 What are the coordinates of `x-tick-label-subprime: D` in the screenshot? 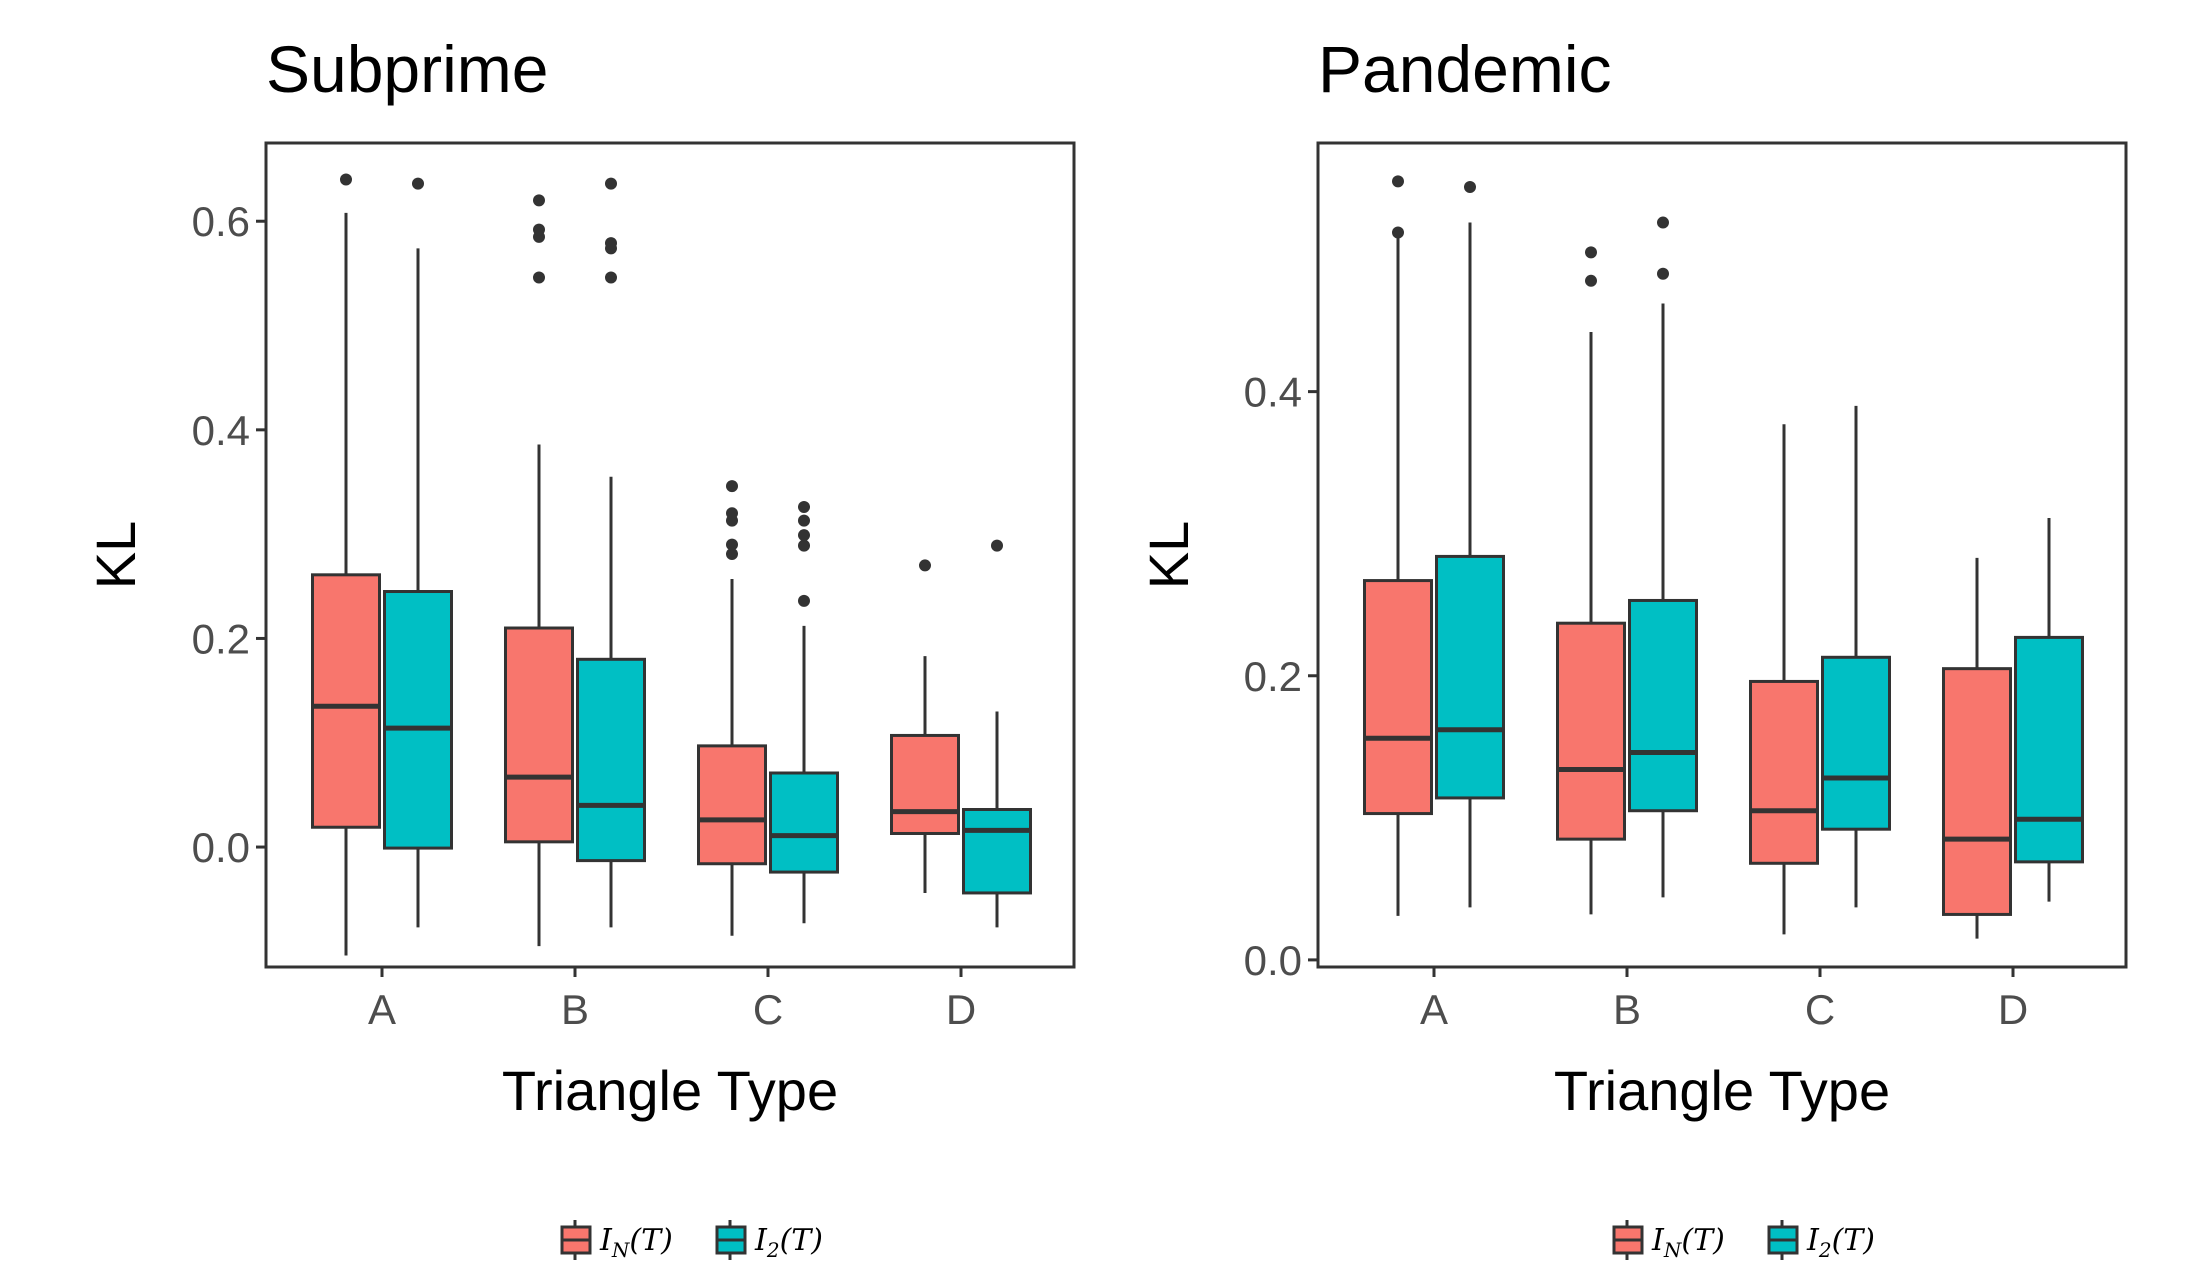 It's located at (961, 1009).